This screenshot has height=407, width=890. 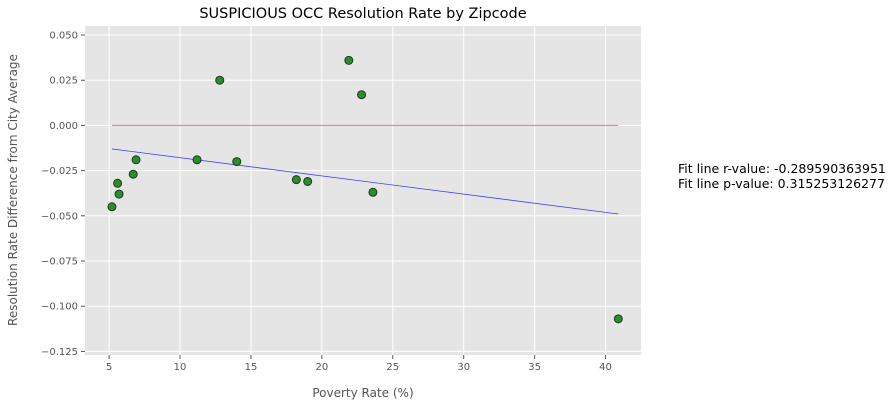 I want to click on y-tick-label: 0.000, so click(x=63, y=126).